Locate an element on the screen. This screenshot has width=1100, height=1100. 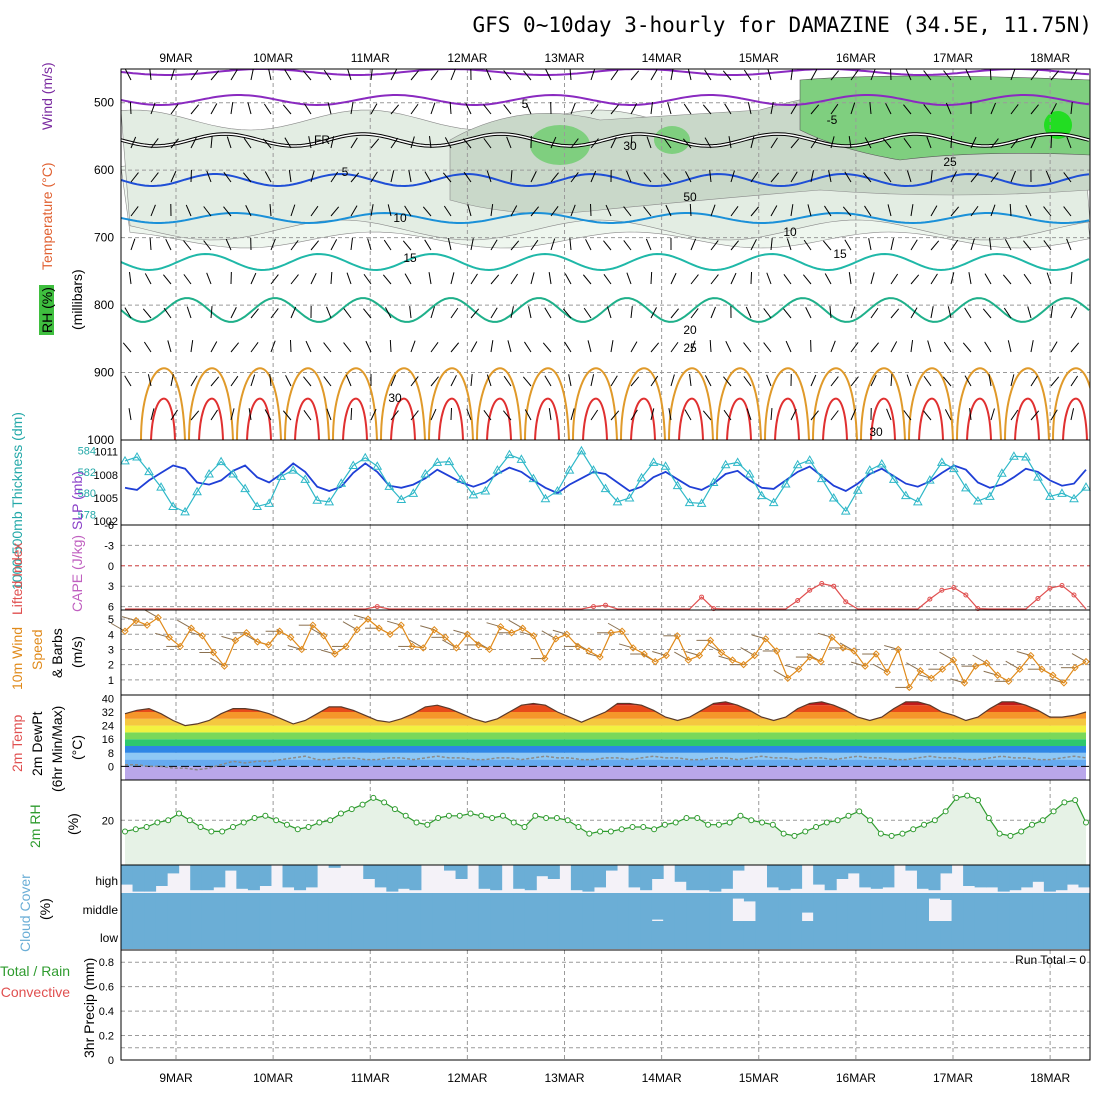
contour-label: 50 is located at coordinates (690, 197).